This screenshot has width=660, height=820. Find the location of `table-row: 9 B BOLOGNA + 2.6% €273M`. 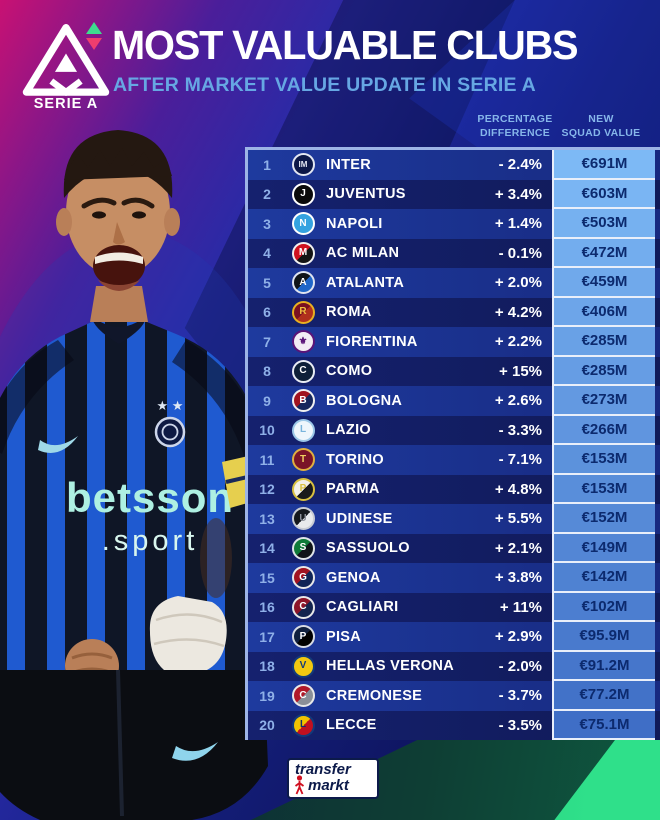

table-row: 9 B BOLOGNA + 2.6% €273M is located at coordinates (454, 401).